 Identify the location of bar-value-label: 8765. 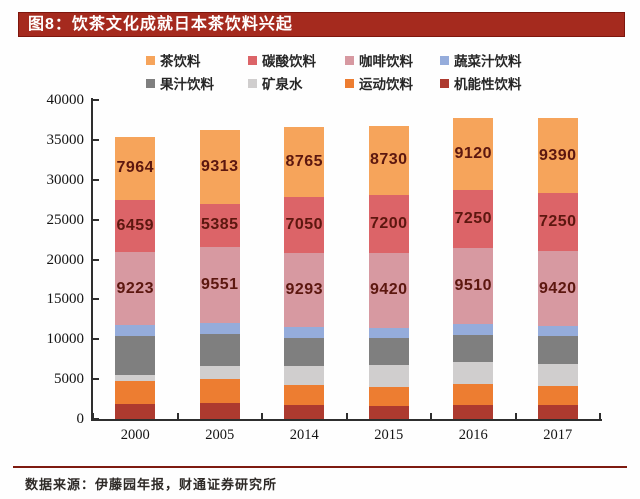
(304, 161).